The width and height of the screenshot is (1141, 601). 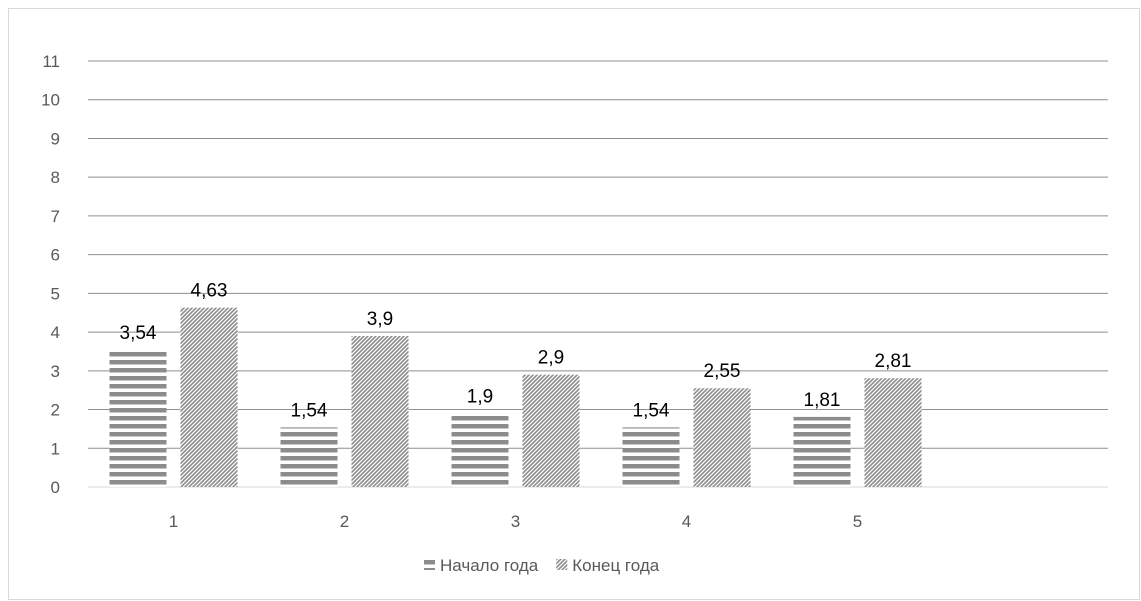 What do you see at coordinates (55, 293) in the screenshot?
I see `y-tick-label: 5` at bounding box center [55, 293].